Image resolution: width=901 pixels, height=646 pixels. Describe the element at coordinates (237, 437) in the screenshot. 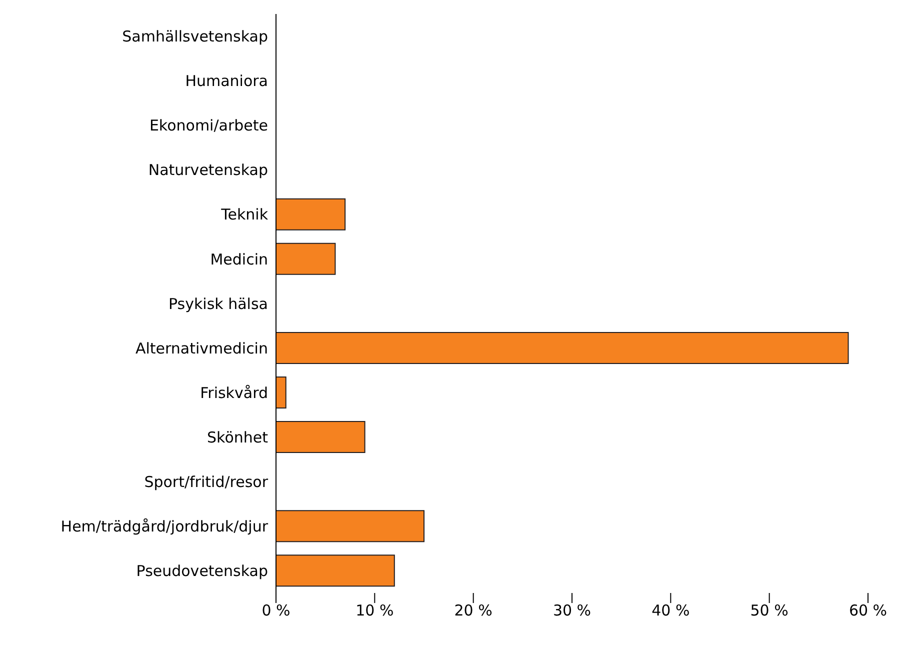

I see `y-tick-label: Skönhet` at that location.